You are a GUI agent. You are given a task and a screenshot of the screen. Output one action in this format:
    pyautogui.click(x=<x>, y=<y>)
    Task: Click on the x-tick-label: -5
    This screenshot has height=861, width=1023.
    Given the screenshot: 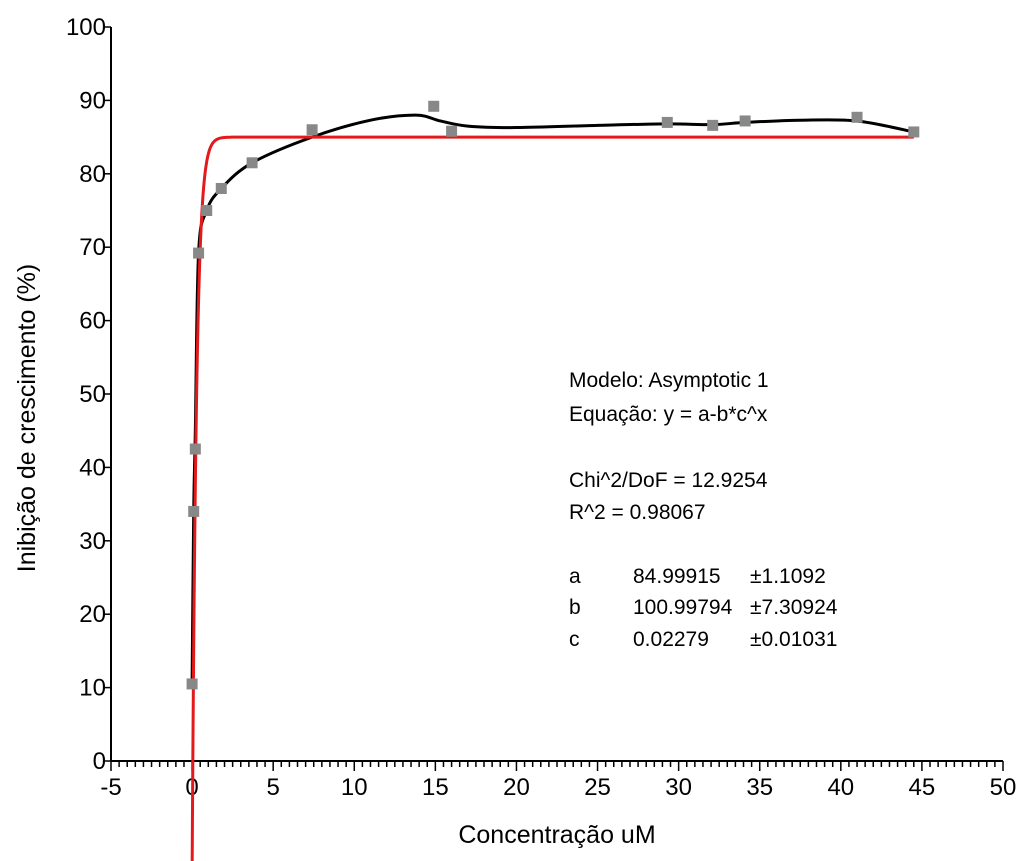 What is the action you would take?
    pyautogui.click(x=110, y=787)
    